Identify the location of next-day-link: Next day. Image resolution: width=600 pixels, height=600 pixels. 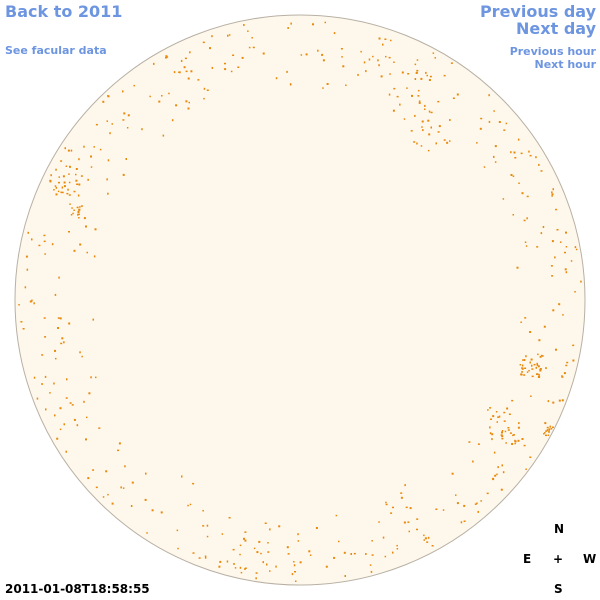
(556, 28).